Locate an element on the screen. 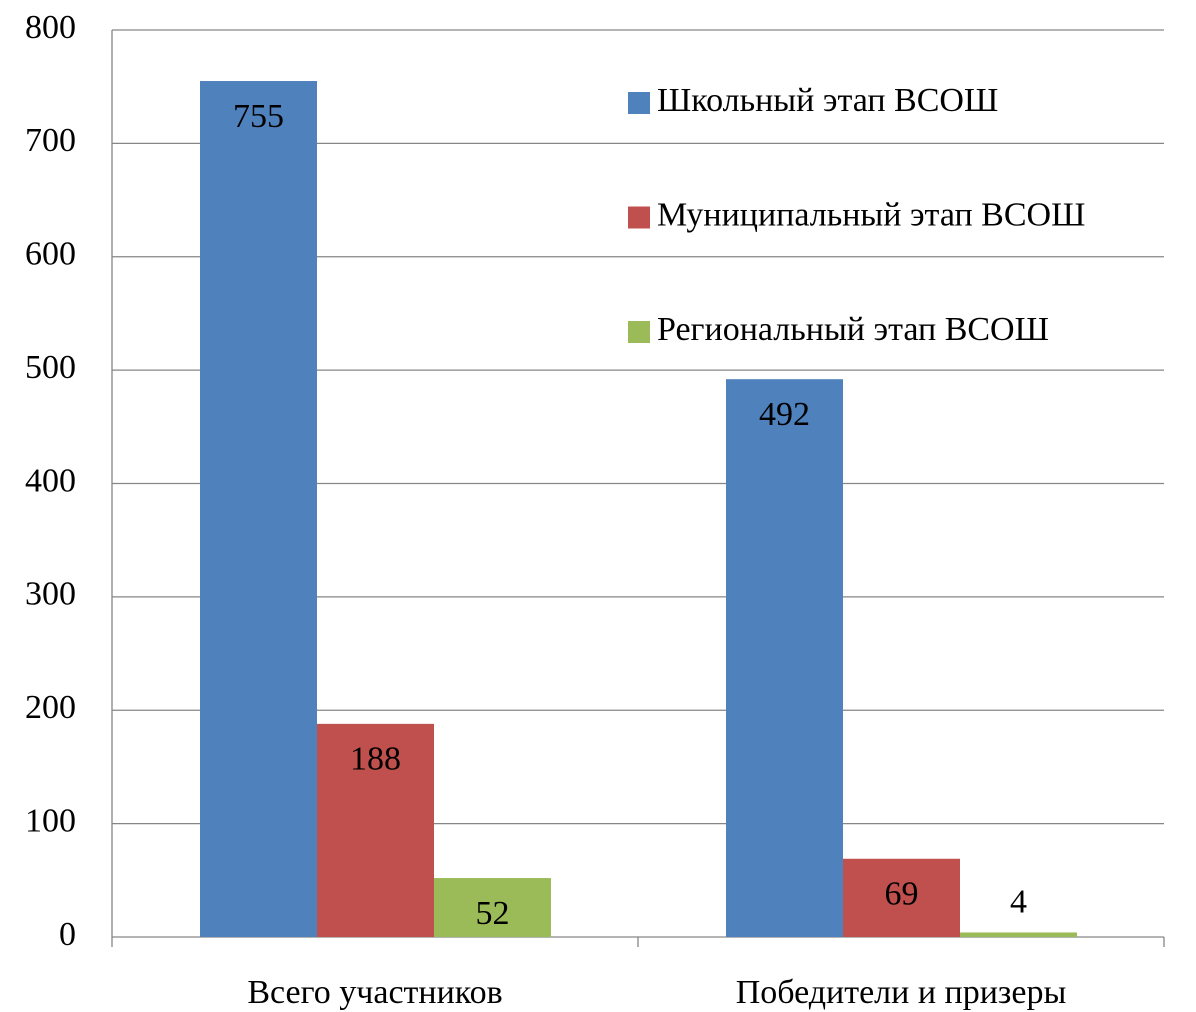 The width and height of the screenshot is (1196, 1012). y-tick-label: 400 is located at coordinates (50, 480).